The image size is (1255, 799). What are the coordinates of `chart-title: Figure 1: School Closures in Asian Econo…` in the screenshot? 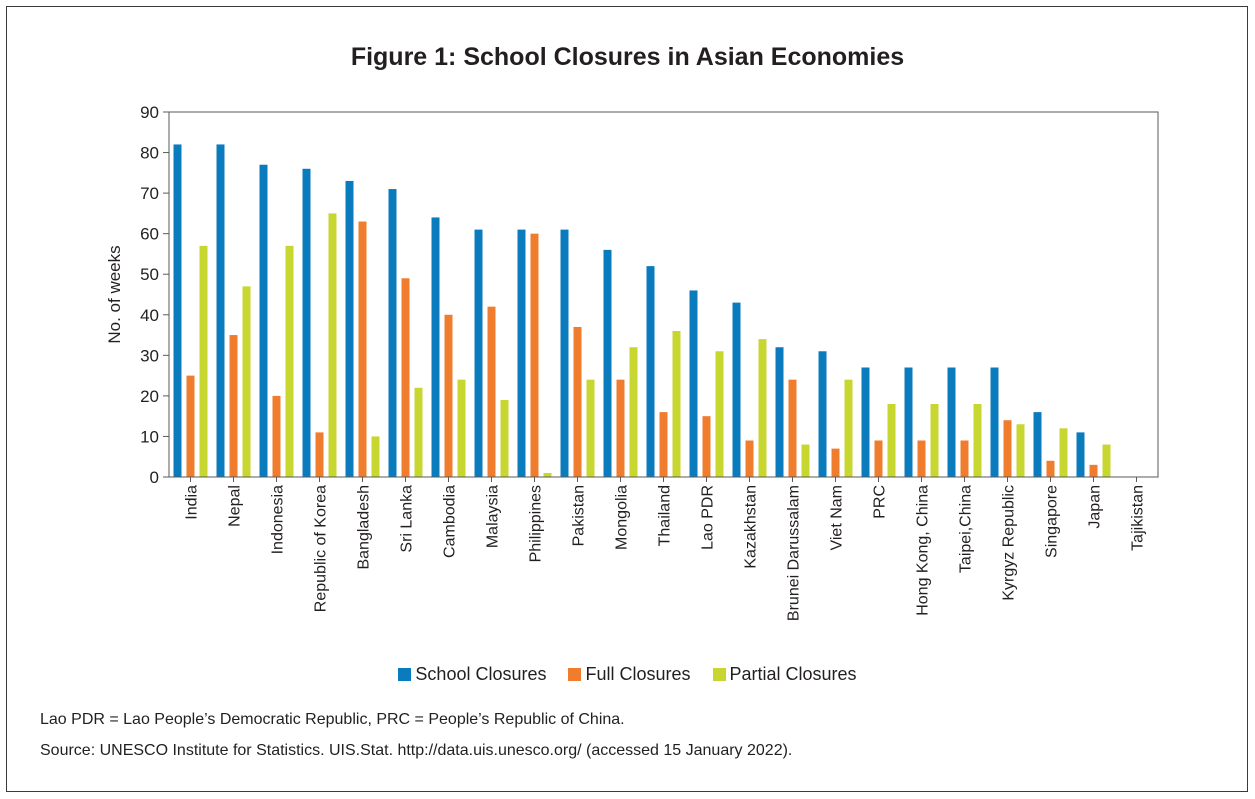 It's located at (627, 57).